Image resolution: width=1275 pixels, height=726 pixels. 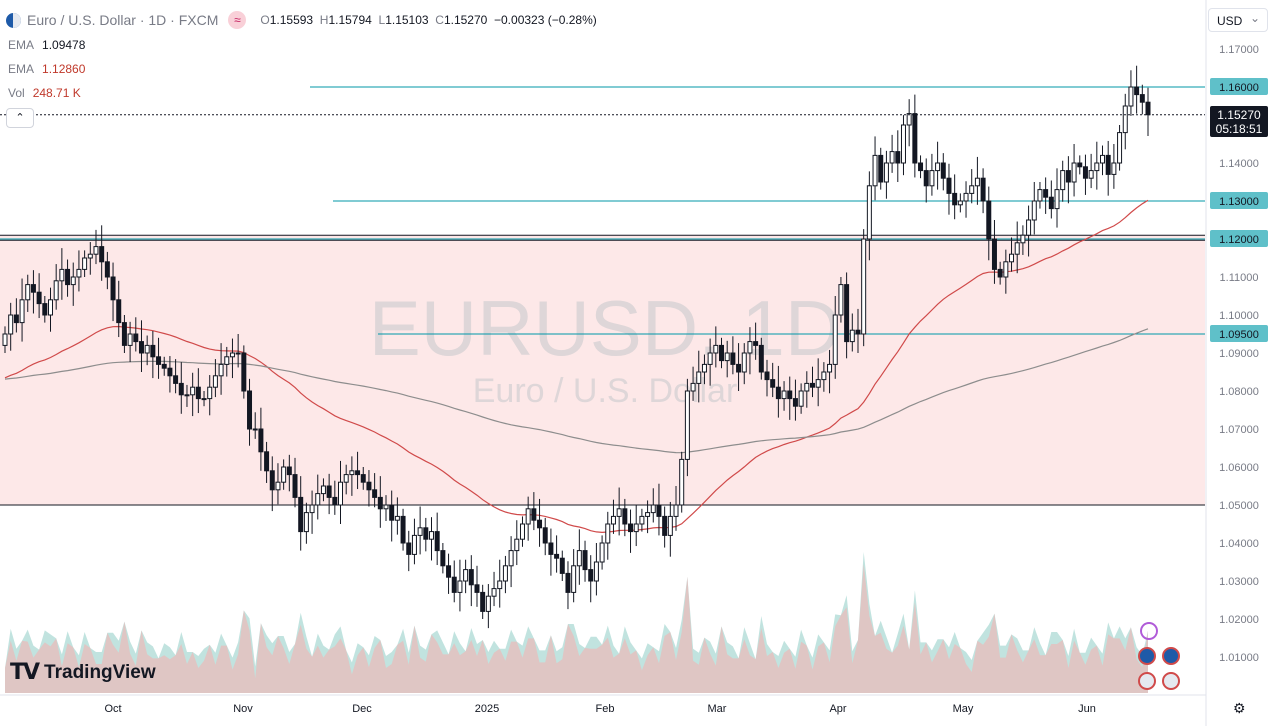 What do you see at coordinates (605, 328) in the screenshot?
I see `watermark-symbol: EURUSD, 1D` at bounding box center [605, 328].